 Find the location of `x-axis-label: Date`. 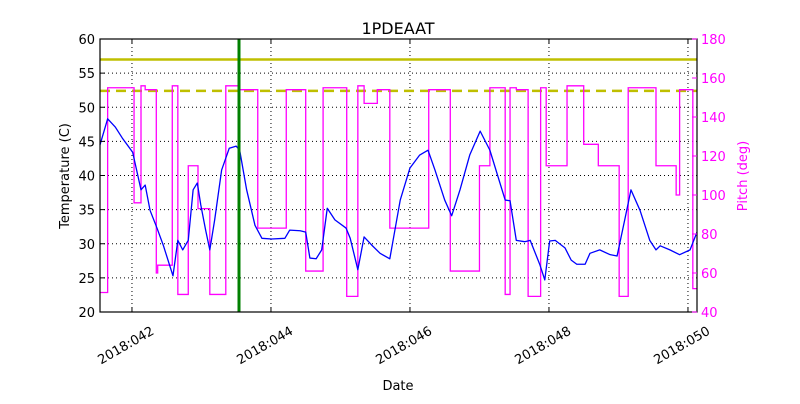

x-axis-label: Date is located at coordinates (397, 386).